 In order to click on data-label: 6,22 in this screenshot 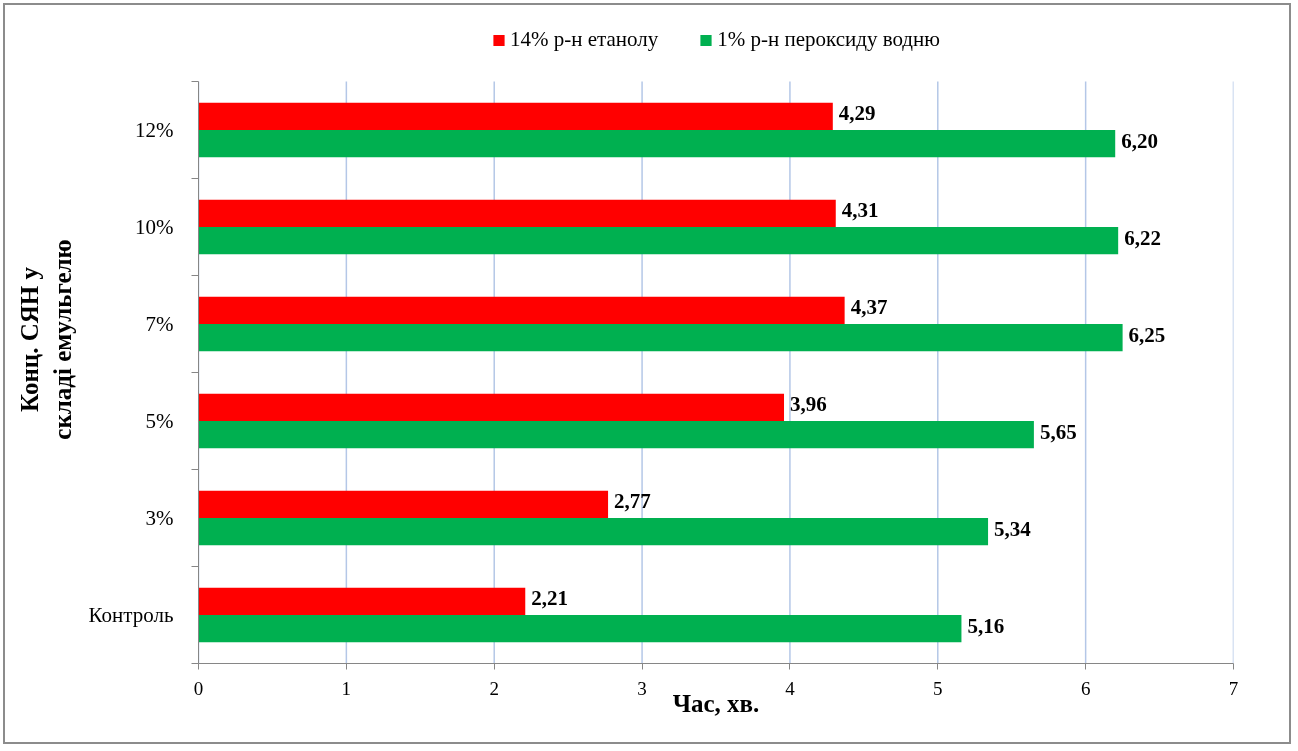, I will do `click(1142, 237)`.